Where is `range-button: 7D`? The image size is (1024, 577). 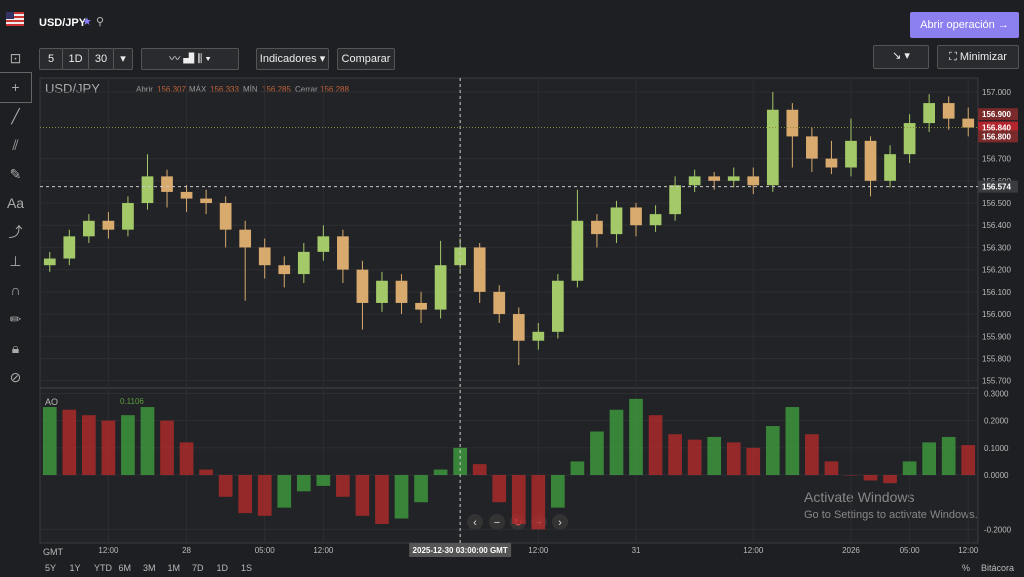 range-button: 7D is located at coordinates (198, 568).